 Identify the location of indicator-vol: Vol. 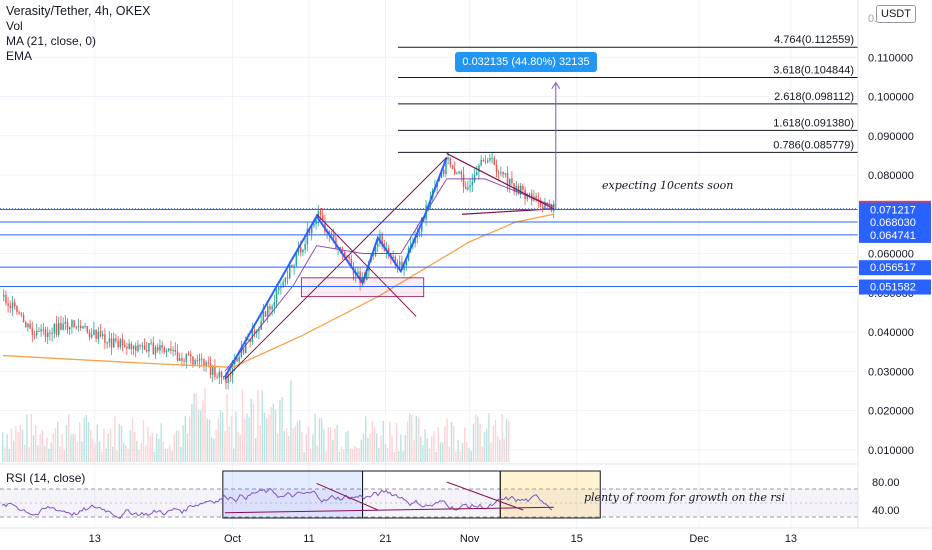
(14, 26).